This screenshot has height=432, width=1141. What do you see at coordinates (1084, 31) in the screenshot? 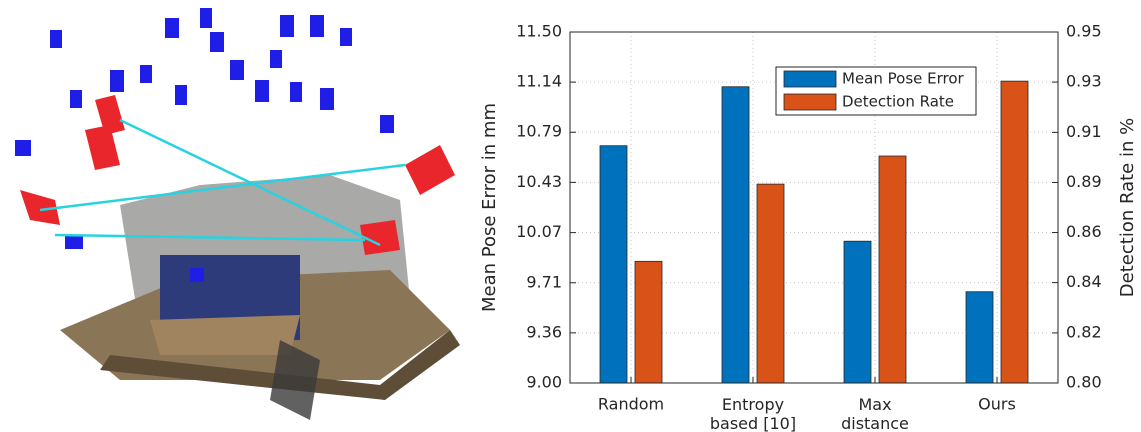
I see `y2-tick-label: 0.95` at bounding box center [1084, 31].